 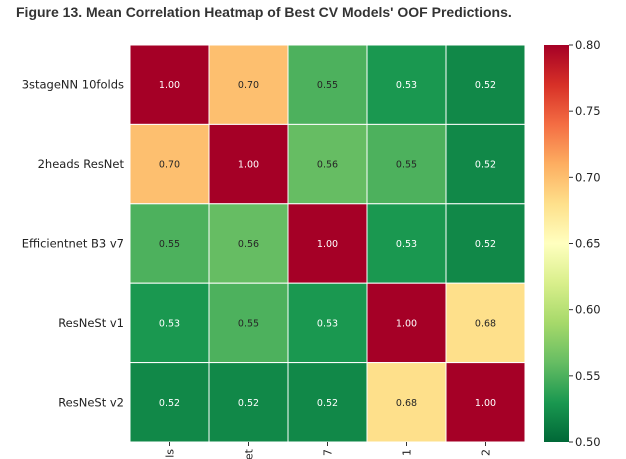 I want to click on colorbar-tick-label: 0.65, so click(x=588, y=244).